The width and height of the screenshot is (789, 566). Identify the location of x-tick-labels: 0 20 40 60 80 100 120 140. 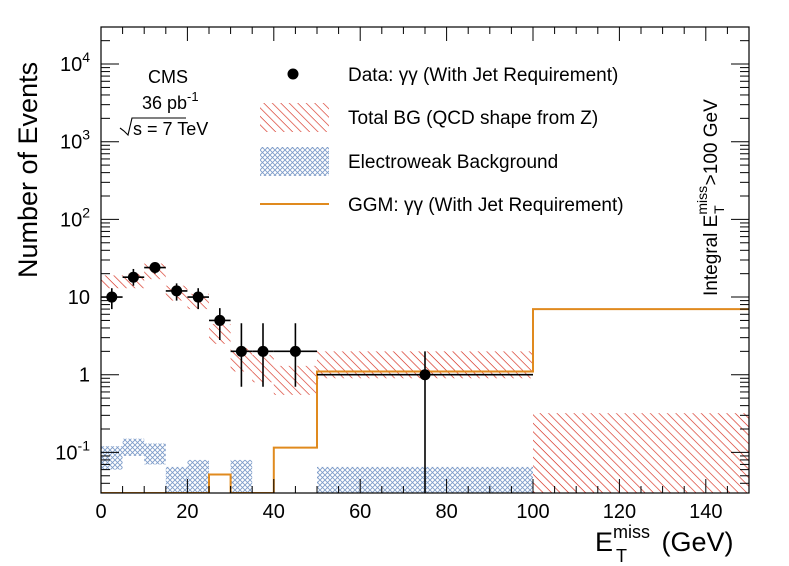
(408, 512).